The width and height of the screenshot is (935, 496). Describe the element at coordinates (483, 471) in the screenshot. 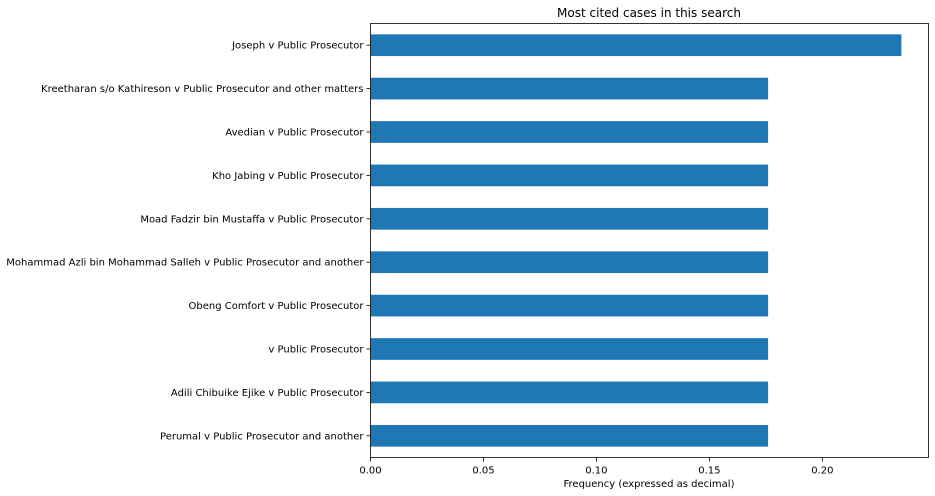

I see `x-tick-label: 0.05` at that location.